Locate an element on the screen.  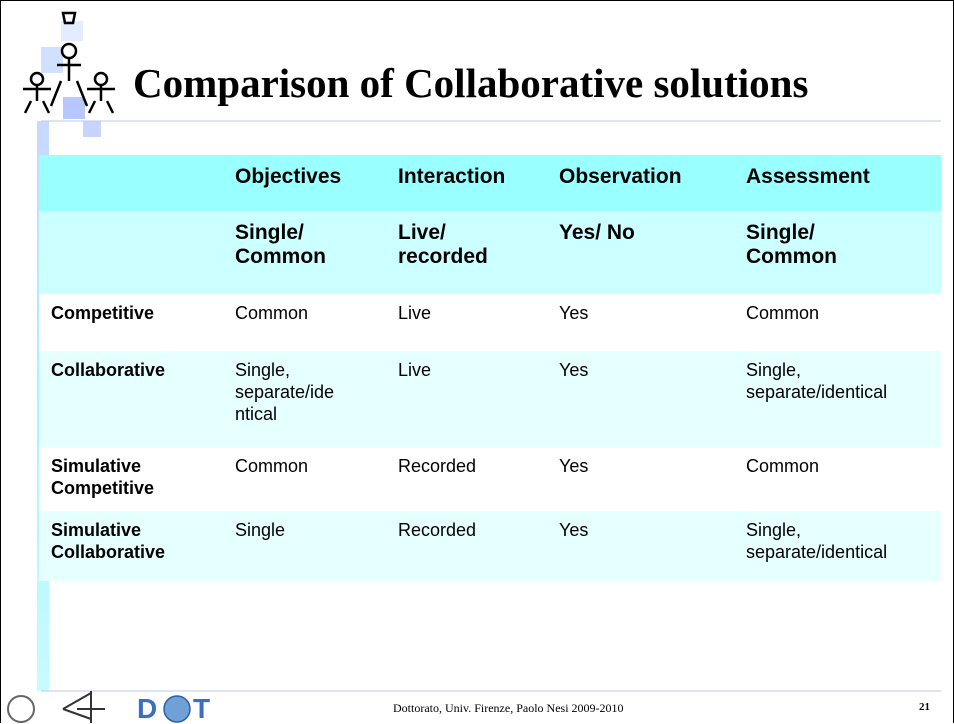
header-cell: Assessment is located at coordinates (837, 183).